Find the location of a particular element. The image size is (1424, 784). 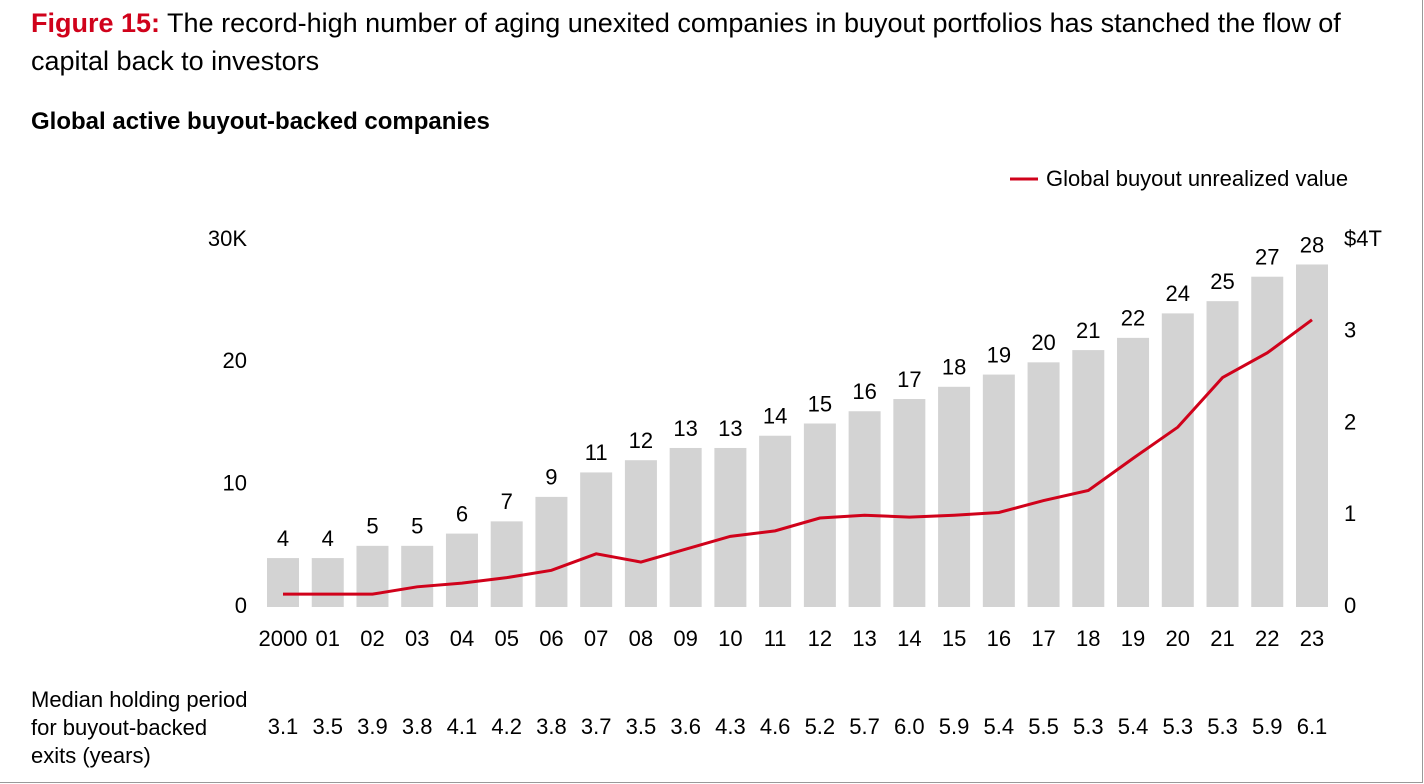

x-tick-label: 17 is located at coordinates (1043, 638).